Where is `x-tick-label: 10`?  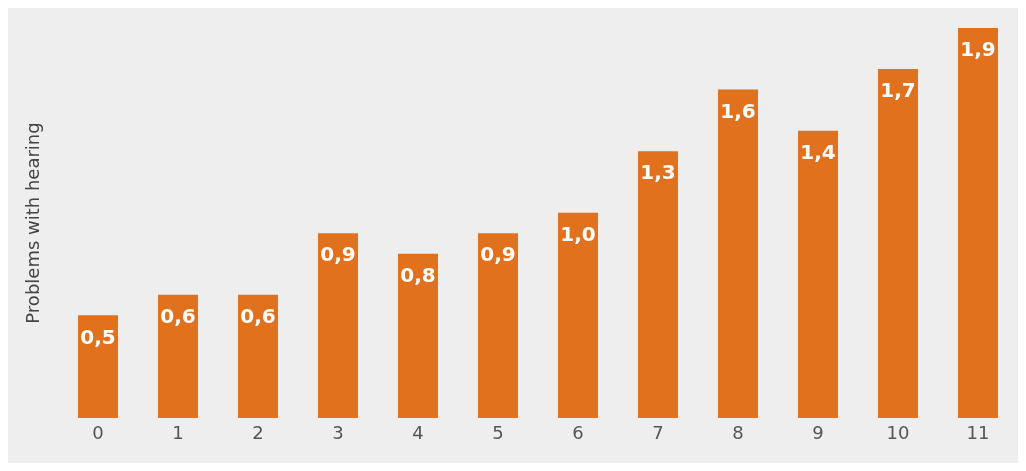
x-tick-label: 10 is located at coordinates (898, 432).